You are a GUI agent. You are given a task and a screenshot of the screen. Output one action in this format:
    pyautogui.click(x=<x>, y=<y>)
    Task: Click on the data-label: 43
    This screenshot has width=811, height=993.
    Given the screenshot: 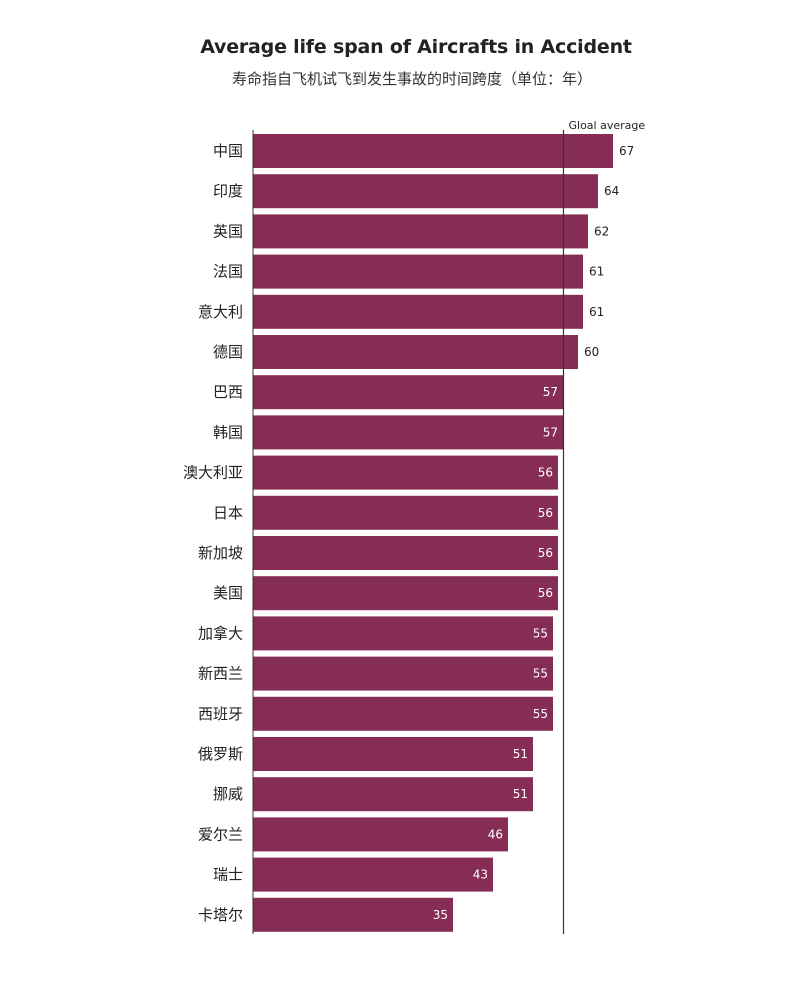 What is the action you would take?
    pyautogui.click(x=480, y=875)
    